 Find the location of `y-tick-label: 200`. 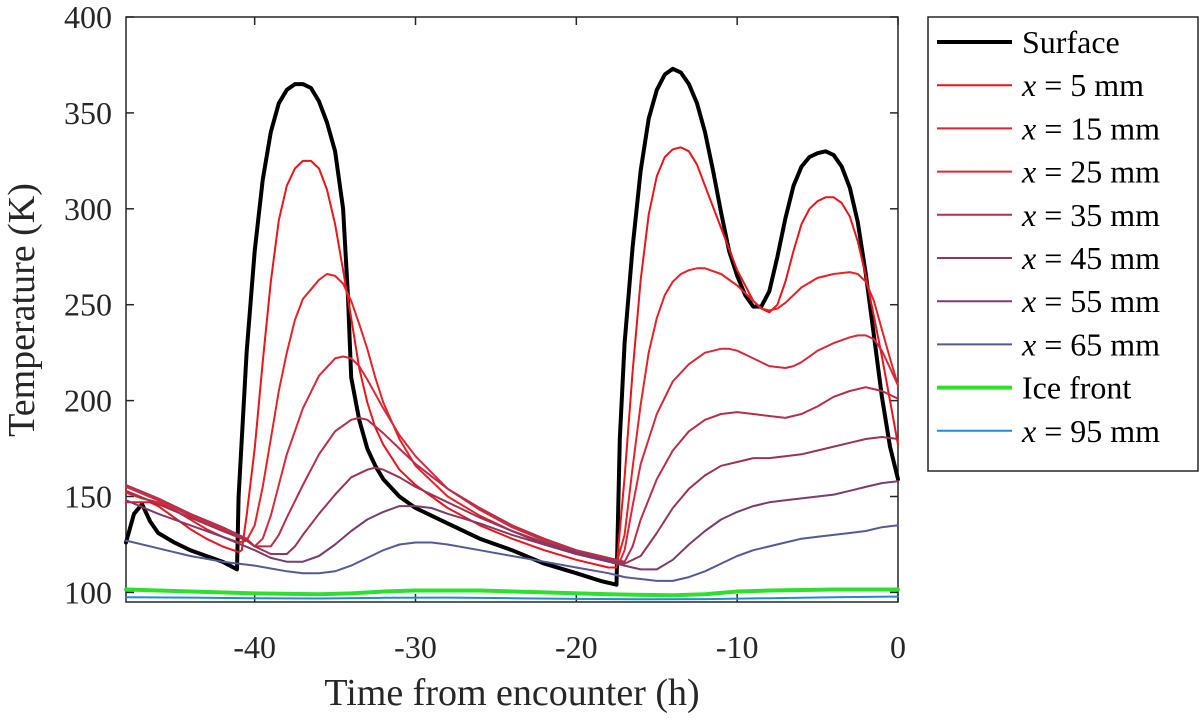

y-tick-label: 200 is located at coordinates (88, 401).